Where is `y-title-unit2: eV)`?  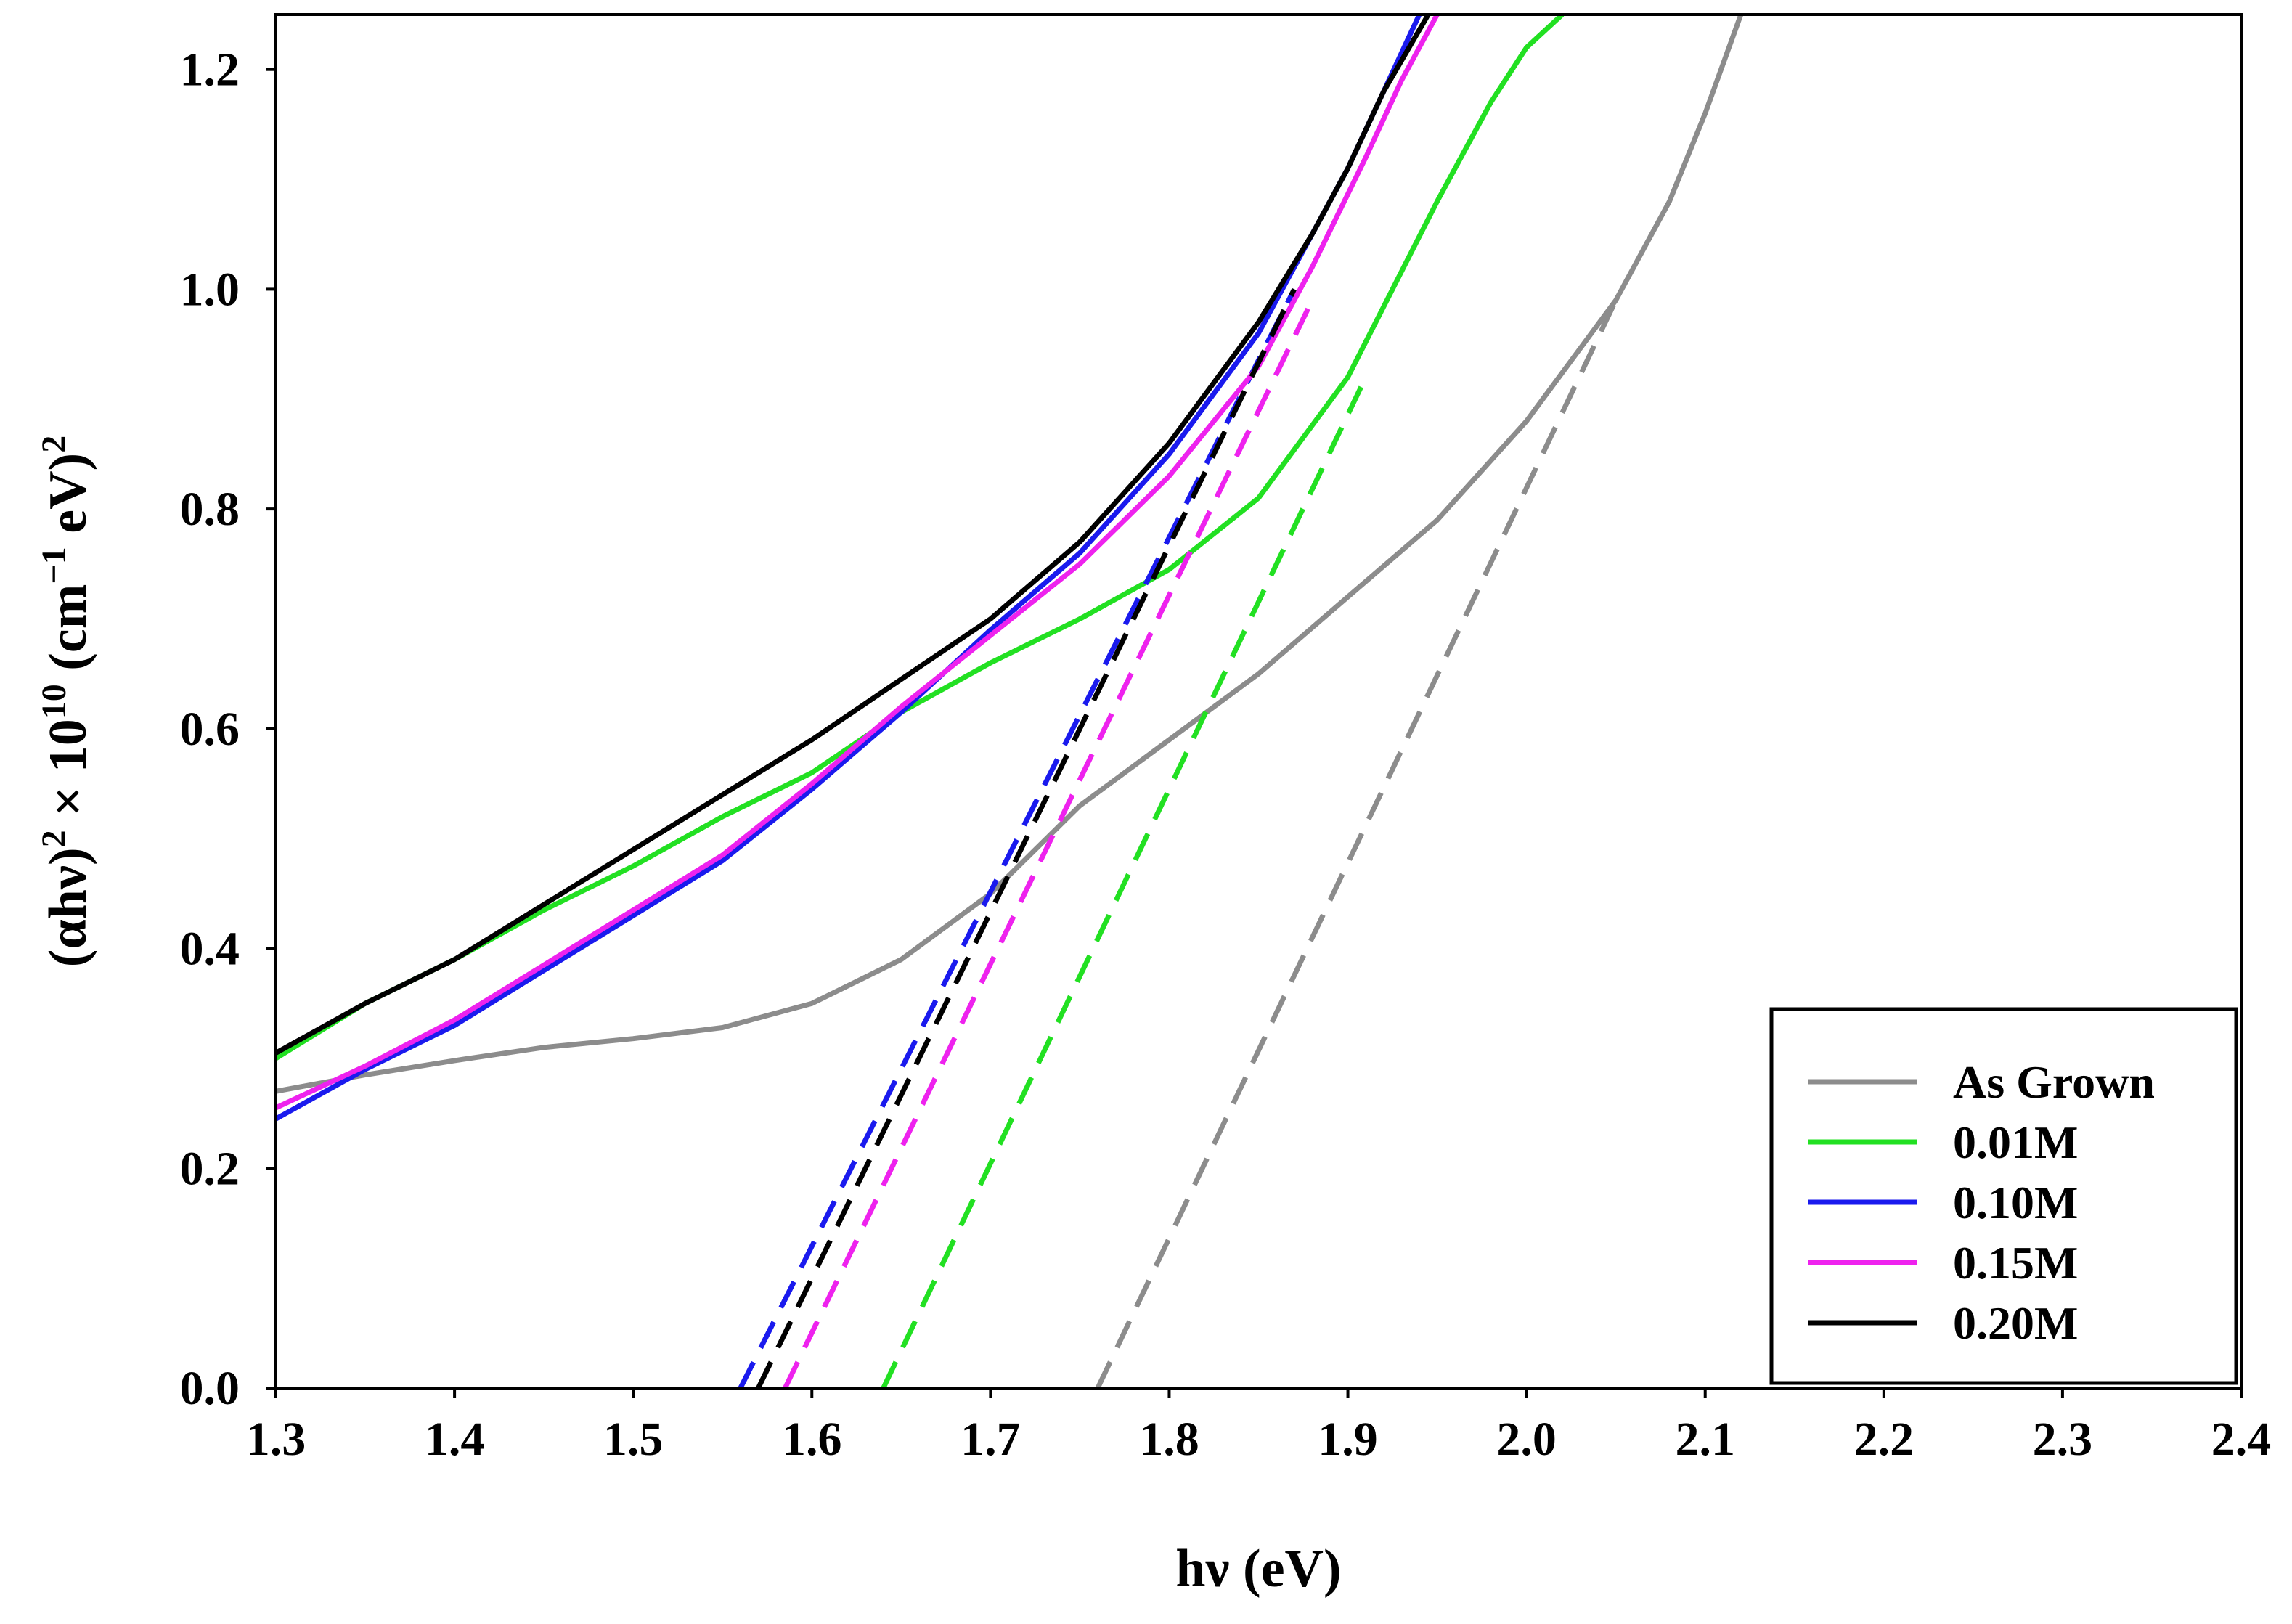
y-title-unit2: eV) is located at coordinates (68, 500).